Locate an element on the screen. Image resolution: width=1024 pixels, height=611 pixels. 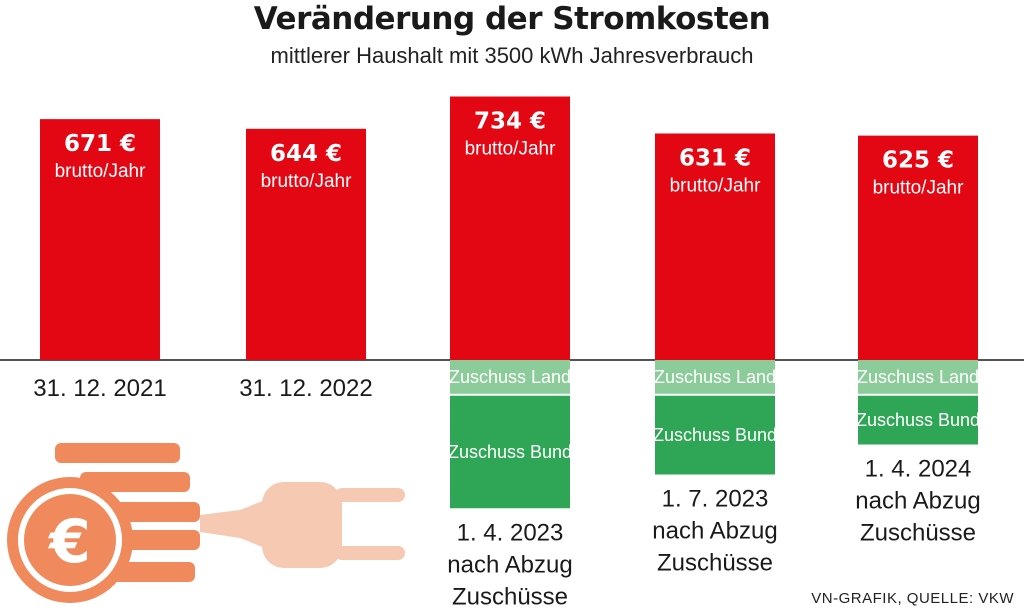
category-label: 31. 12. 2021 is located at coordinates (99, 388).